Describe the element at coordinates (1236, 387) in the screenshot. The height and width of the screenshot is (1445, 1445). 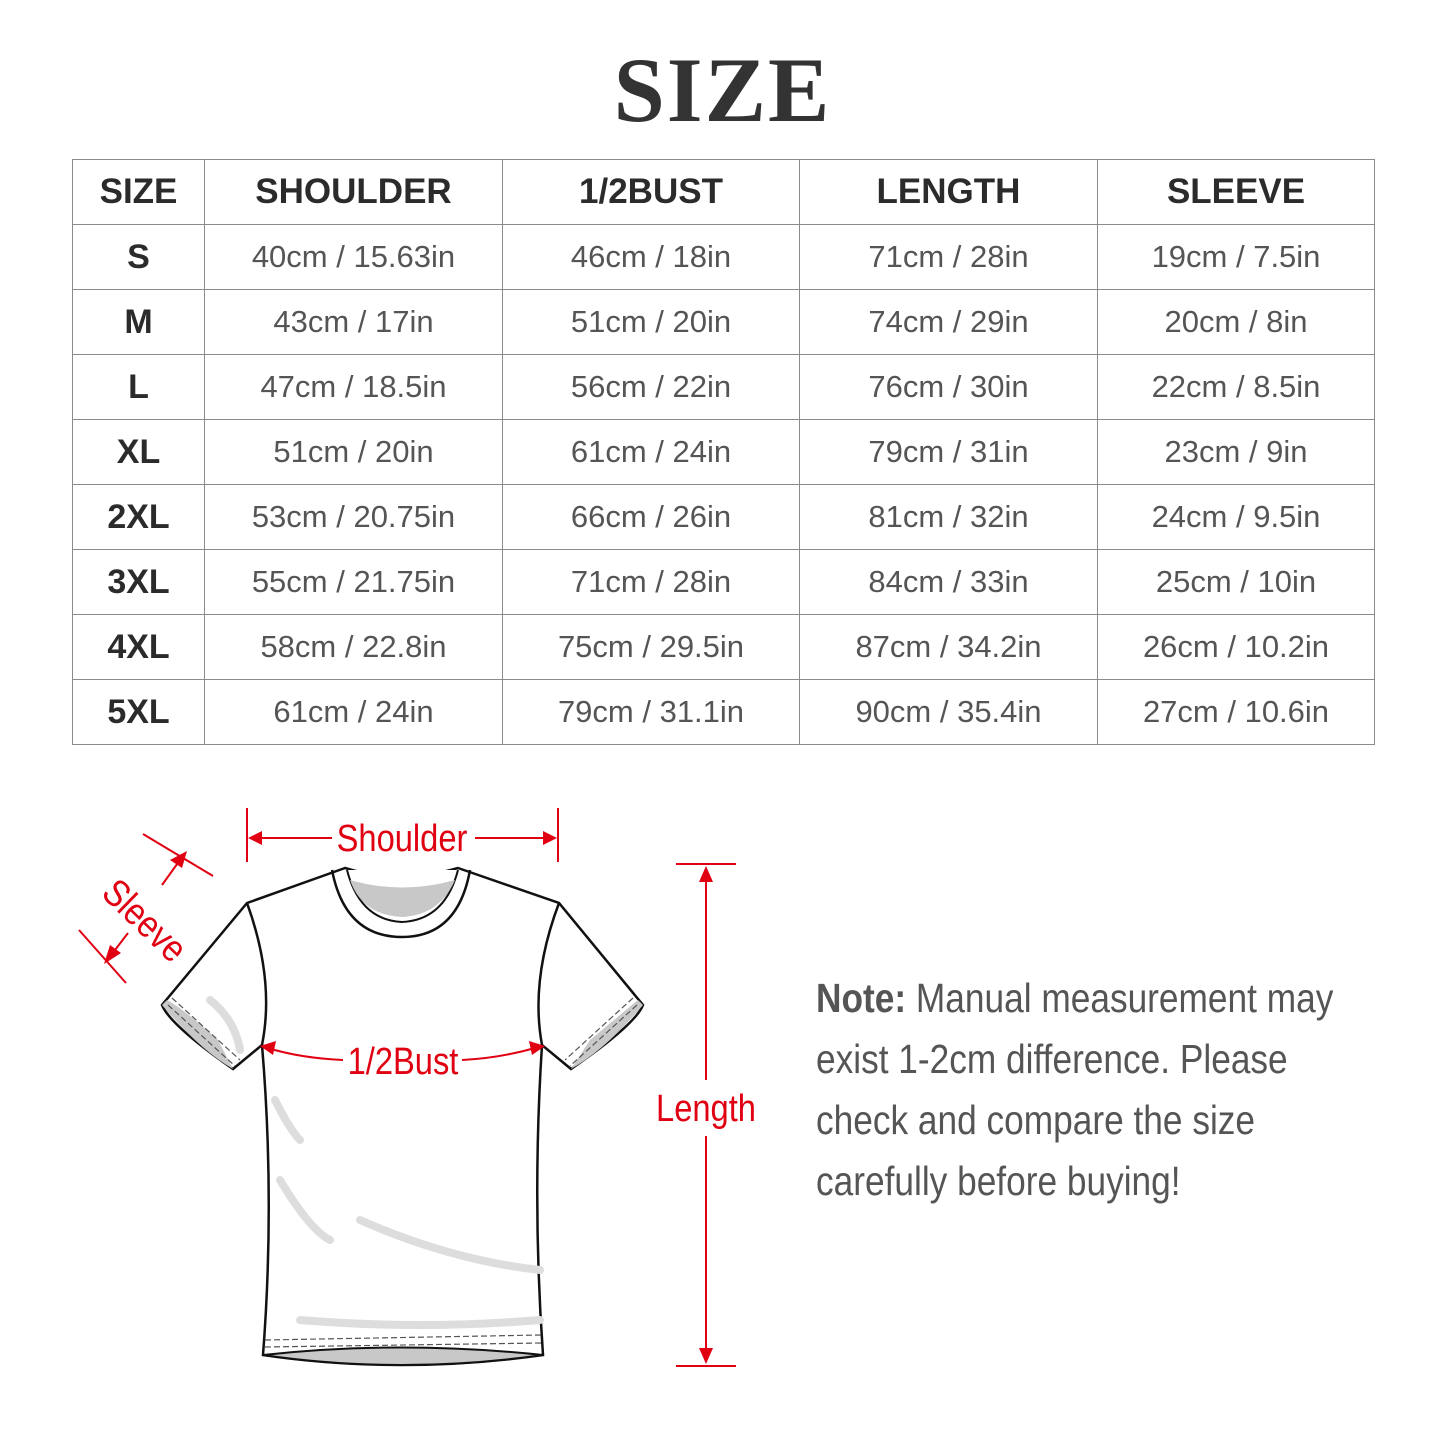
I see `cell-sleeve: 22cm / 8.5in` at that location.